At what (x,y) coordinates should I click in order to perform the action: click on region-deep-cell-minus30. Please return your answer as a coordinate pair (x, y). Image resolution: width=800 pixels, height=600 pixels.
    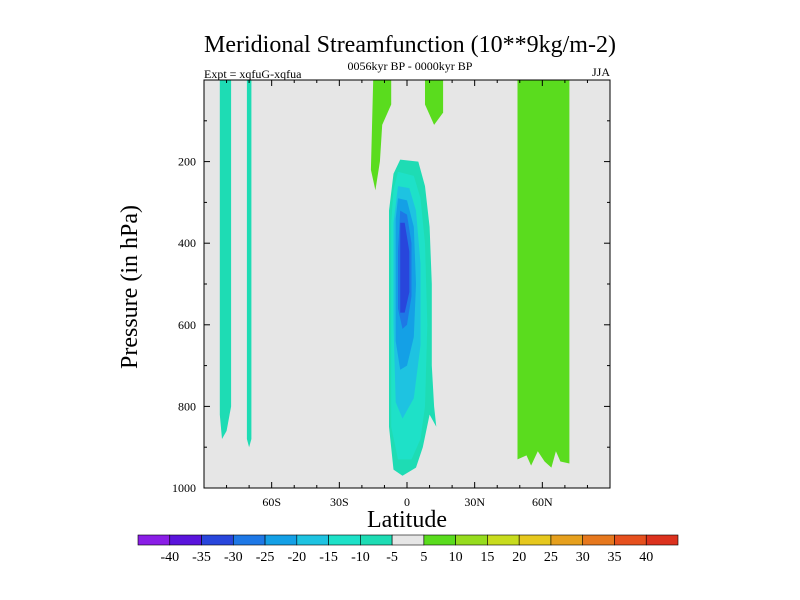
    Looking at the image, I should click on (405, 267).